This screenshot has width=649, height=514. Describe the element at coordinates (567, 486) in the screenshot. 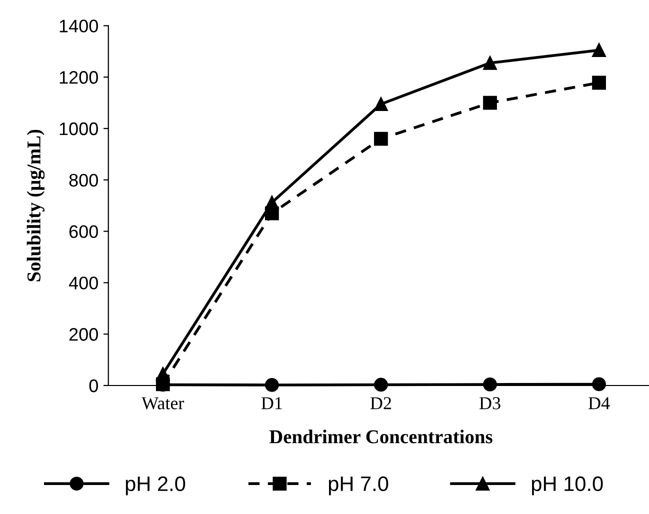

I see `legend-label: pH 10.0` at that location.